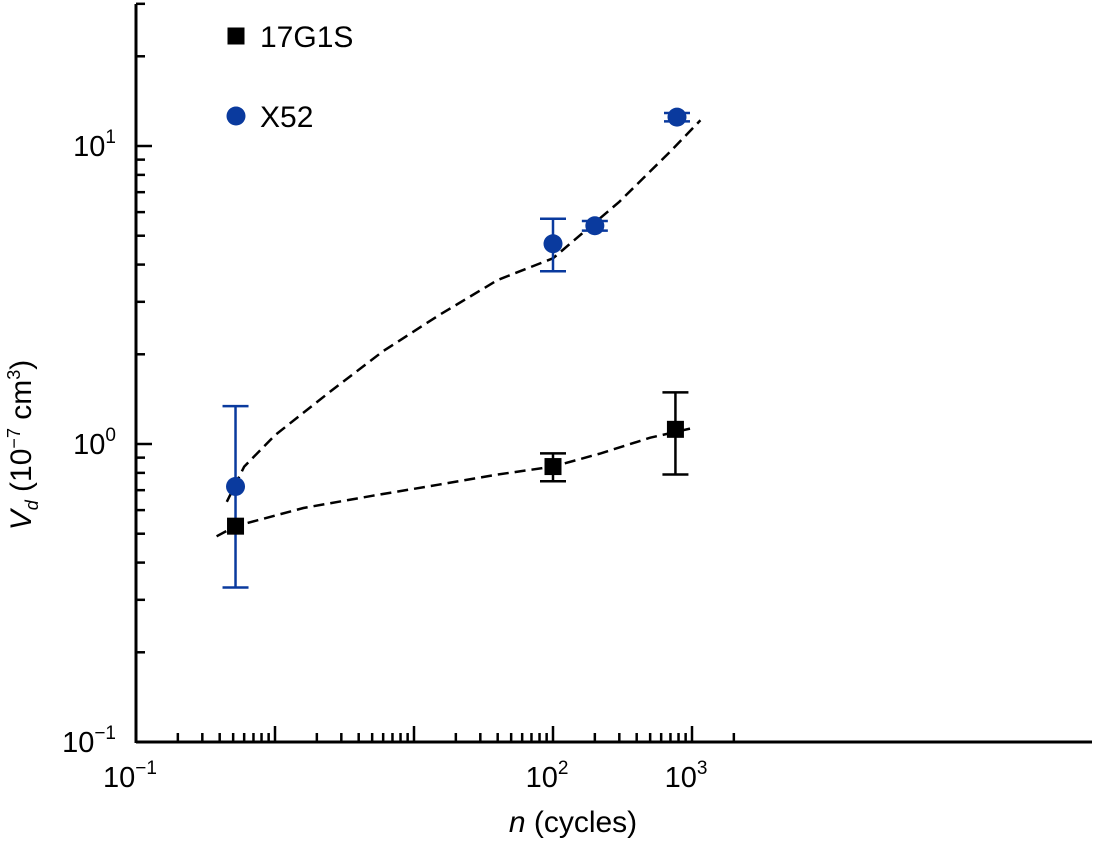  I want to click on y-axis-unit-prefix: (10, so click(21, 474).